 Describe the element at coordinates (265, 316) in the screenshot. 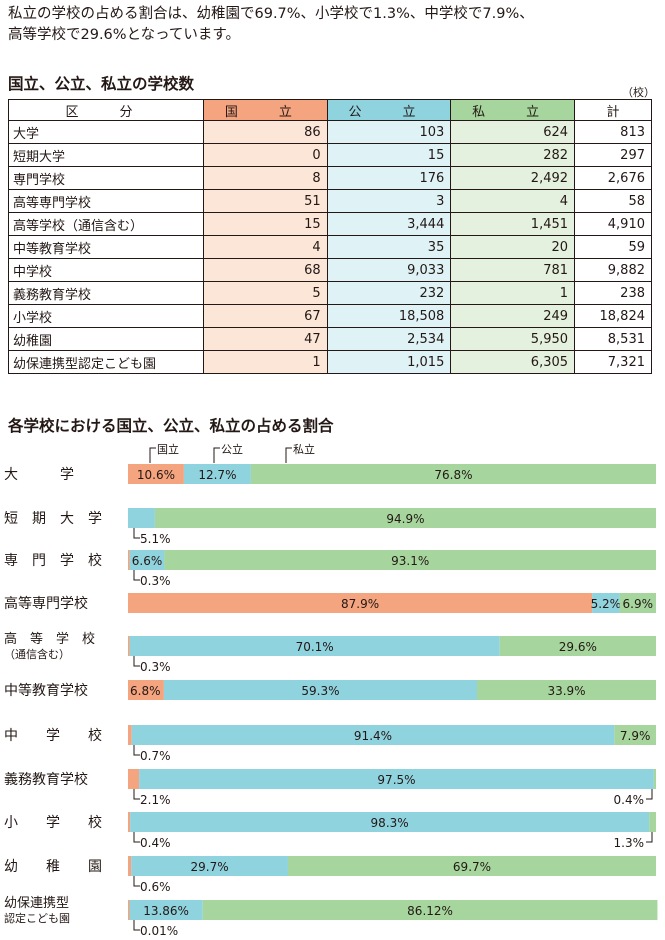

I see `table-cell-value: 67` at that location.